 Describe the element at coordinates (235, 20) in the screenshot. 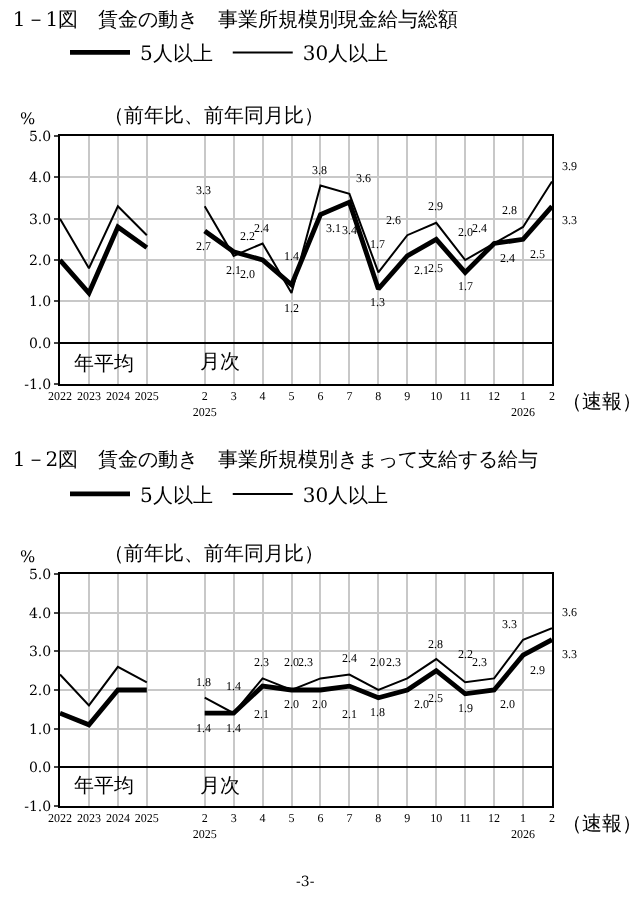

I see `chart-title: 1－1図 賃金の動き 事業所規模別現金給与総額` at that location.